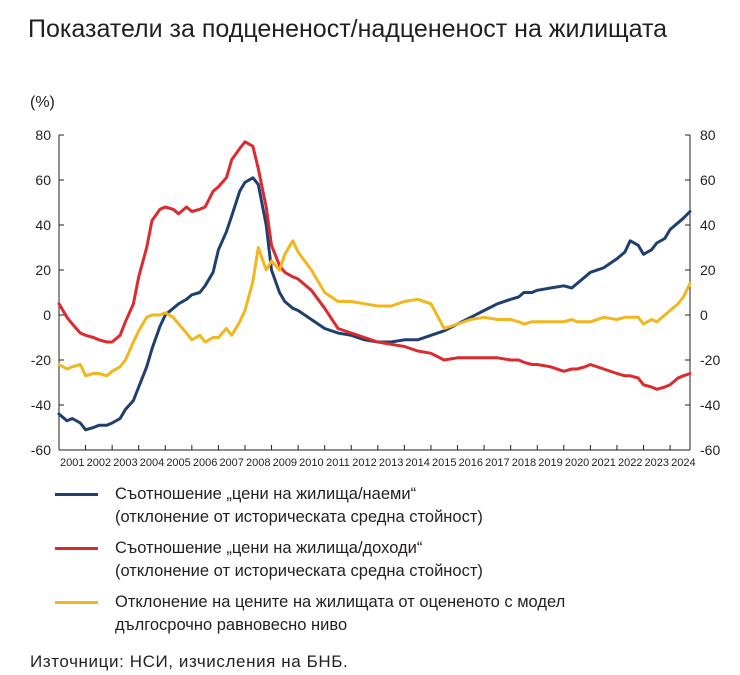 This screenshot has height=675, width=740. What do you see at coordinates (125, 463) in the screenshot?
I see `x-tick-label: 2003` at bounding box center [125, 463].